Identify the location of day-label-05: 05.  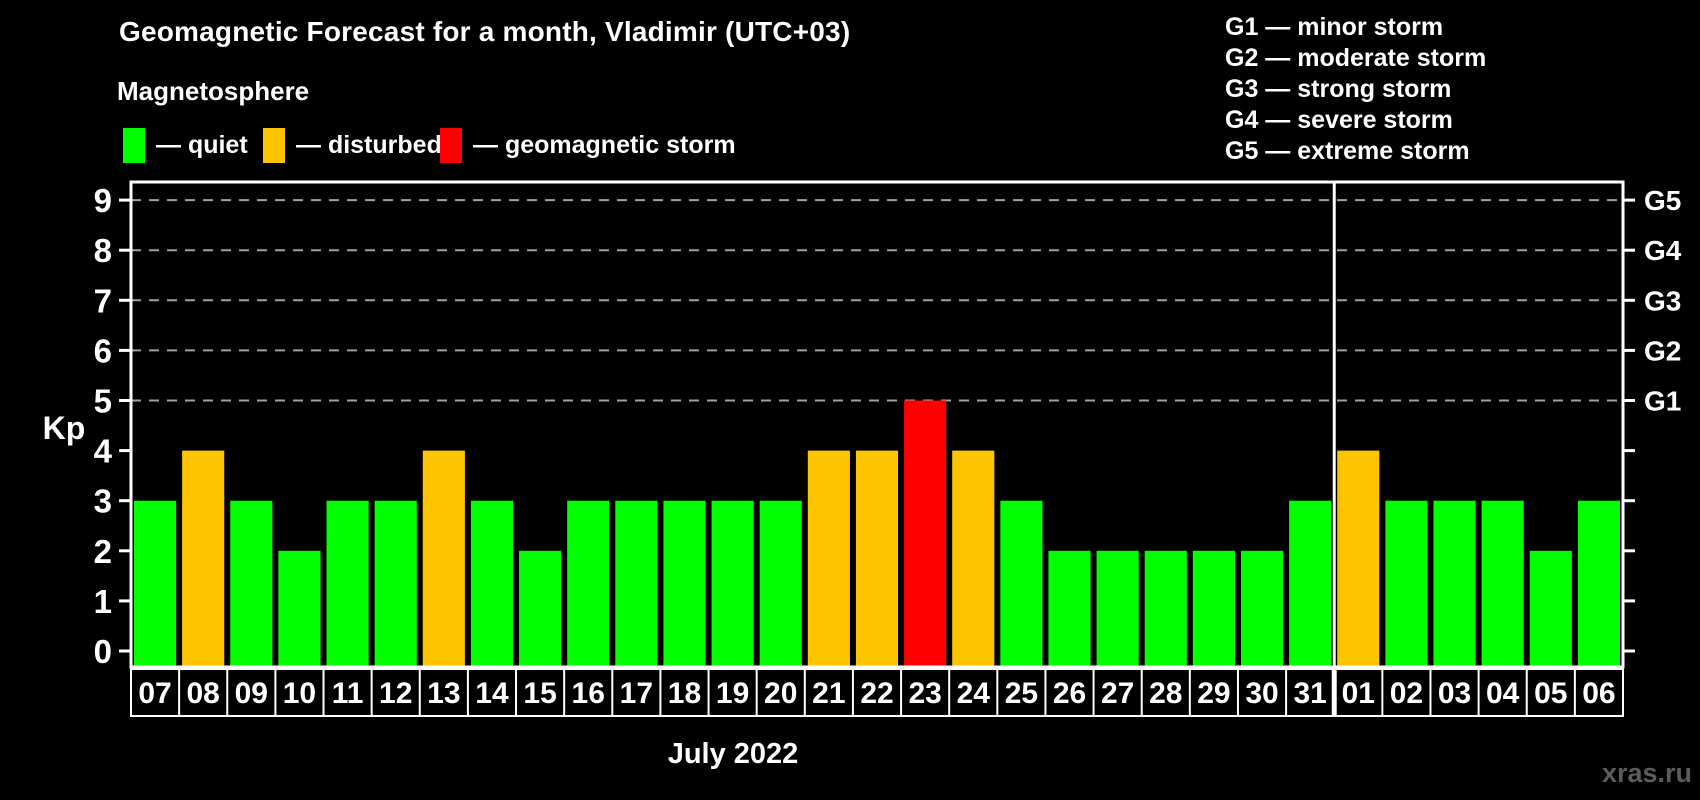
(1550, 693).